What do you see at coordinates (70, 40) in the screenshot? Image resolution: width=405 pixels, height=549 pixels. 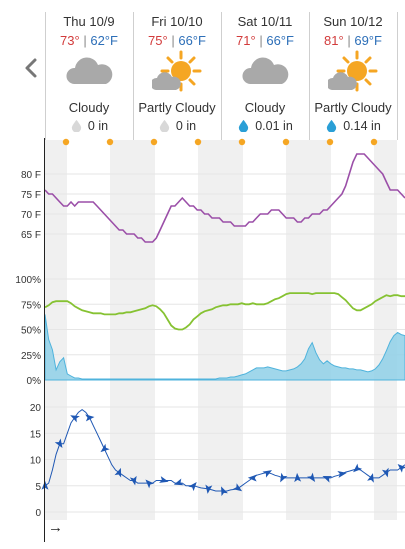 I see `high-temp: 73°` at bounding box center [70, 40].